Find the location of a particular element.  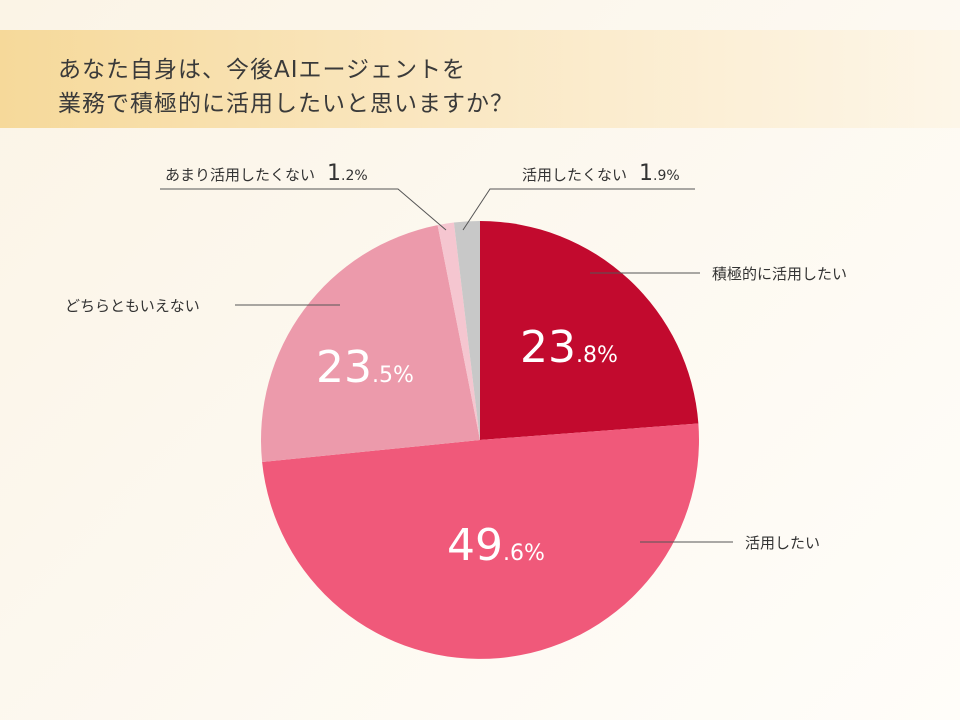

label-rather-not: あまり活用したくない 1.2% is located at coordinates (266, 173).